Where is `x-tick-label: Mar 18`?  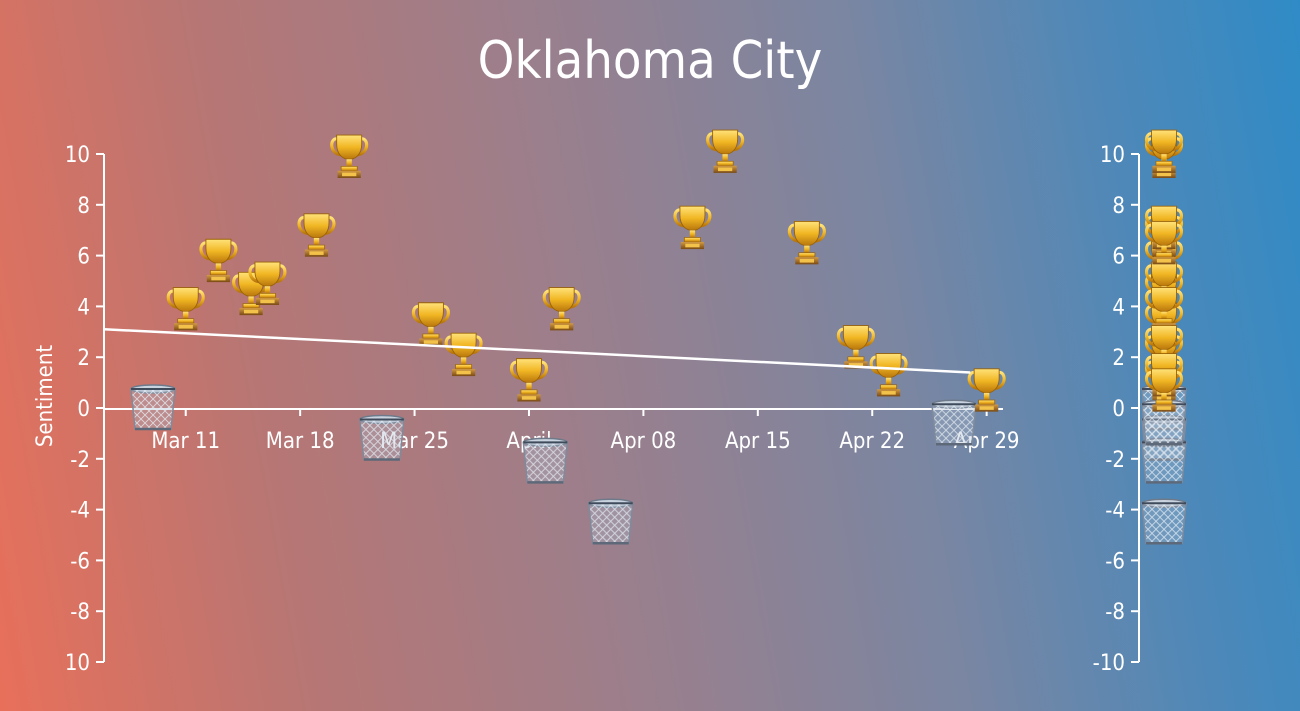
x-tick-label: Mar 18 is located at coordinates (300, 441).